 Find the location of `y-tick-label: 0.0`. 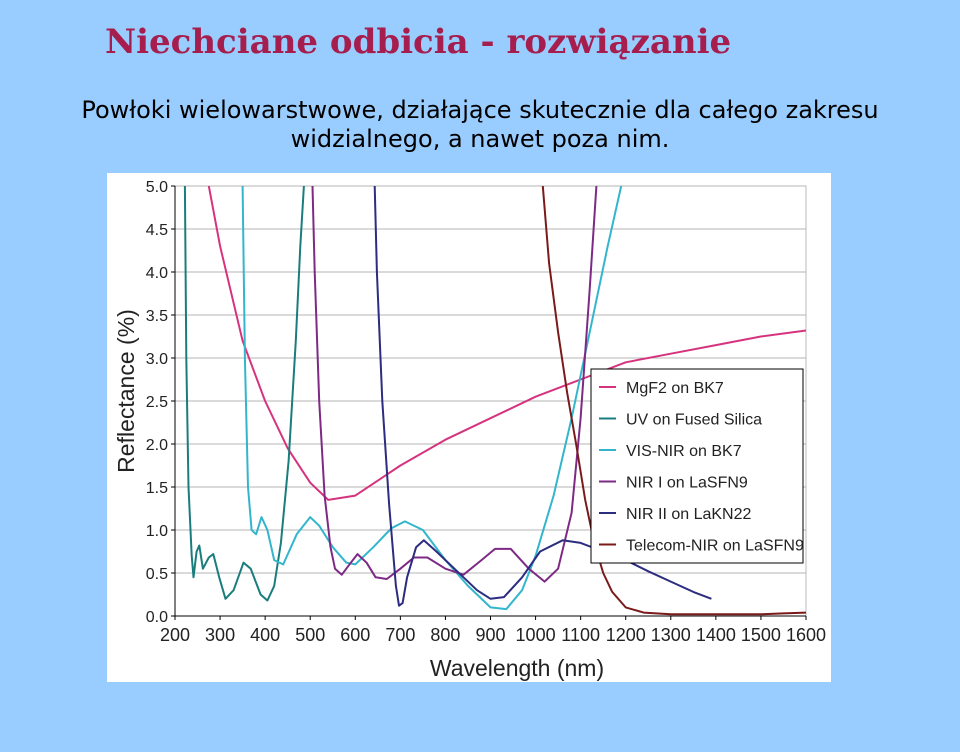

y-tick-label: 0.0 is located at coordinates (157, 617).